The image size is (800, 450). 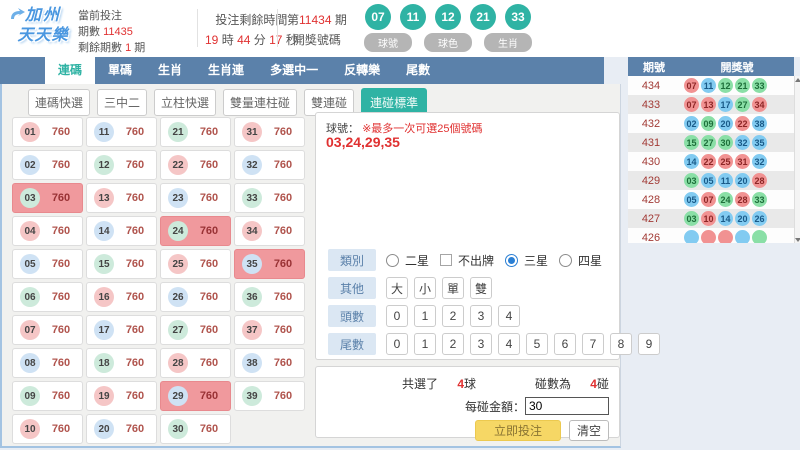 What do you see at coordinates (711, 161) in the screenshot?
I see `history-row: 430 14 22 25 31 32` at bounding box center [711, 161].